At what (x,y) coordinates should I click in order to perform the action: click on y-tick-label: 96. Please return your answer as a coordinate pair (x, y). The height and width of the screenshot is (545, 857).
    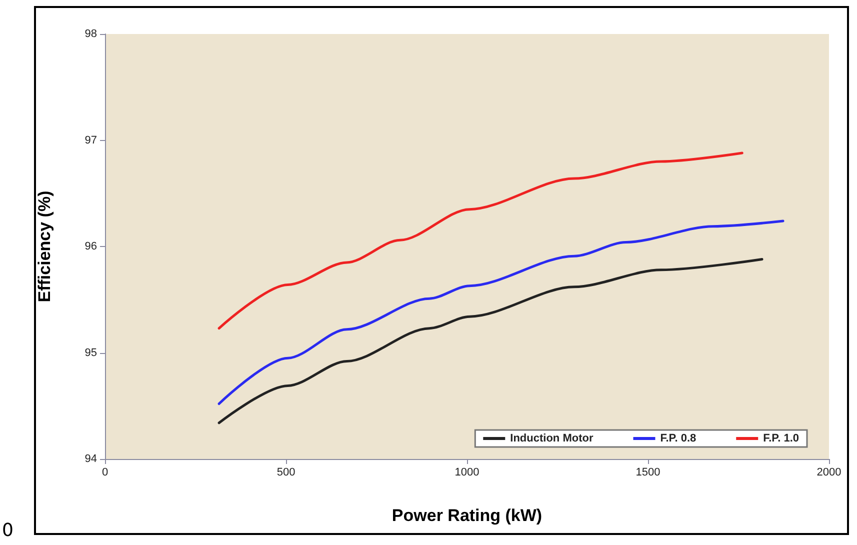
    Looking at the image, I should click on (90, 246).